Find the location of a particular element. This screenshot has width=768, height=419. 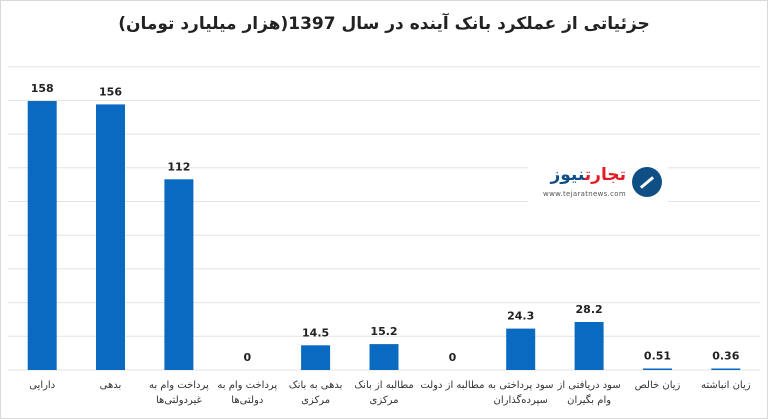

logo-url: www.tejaratnews.com is located at coordinates (584, 194).